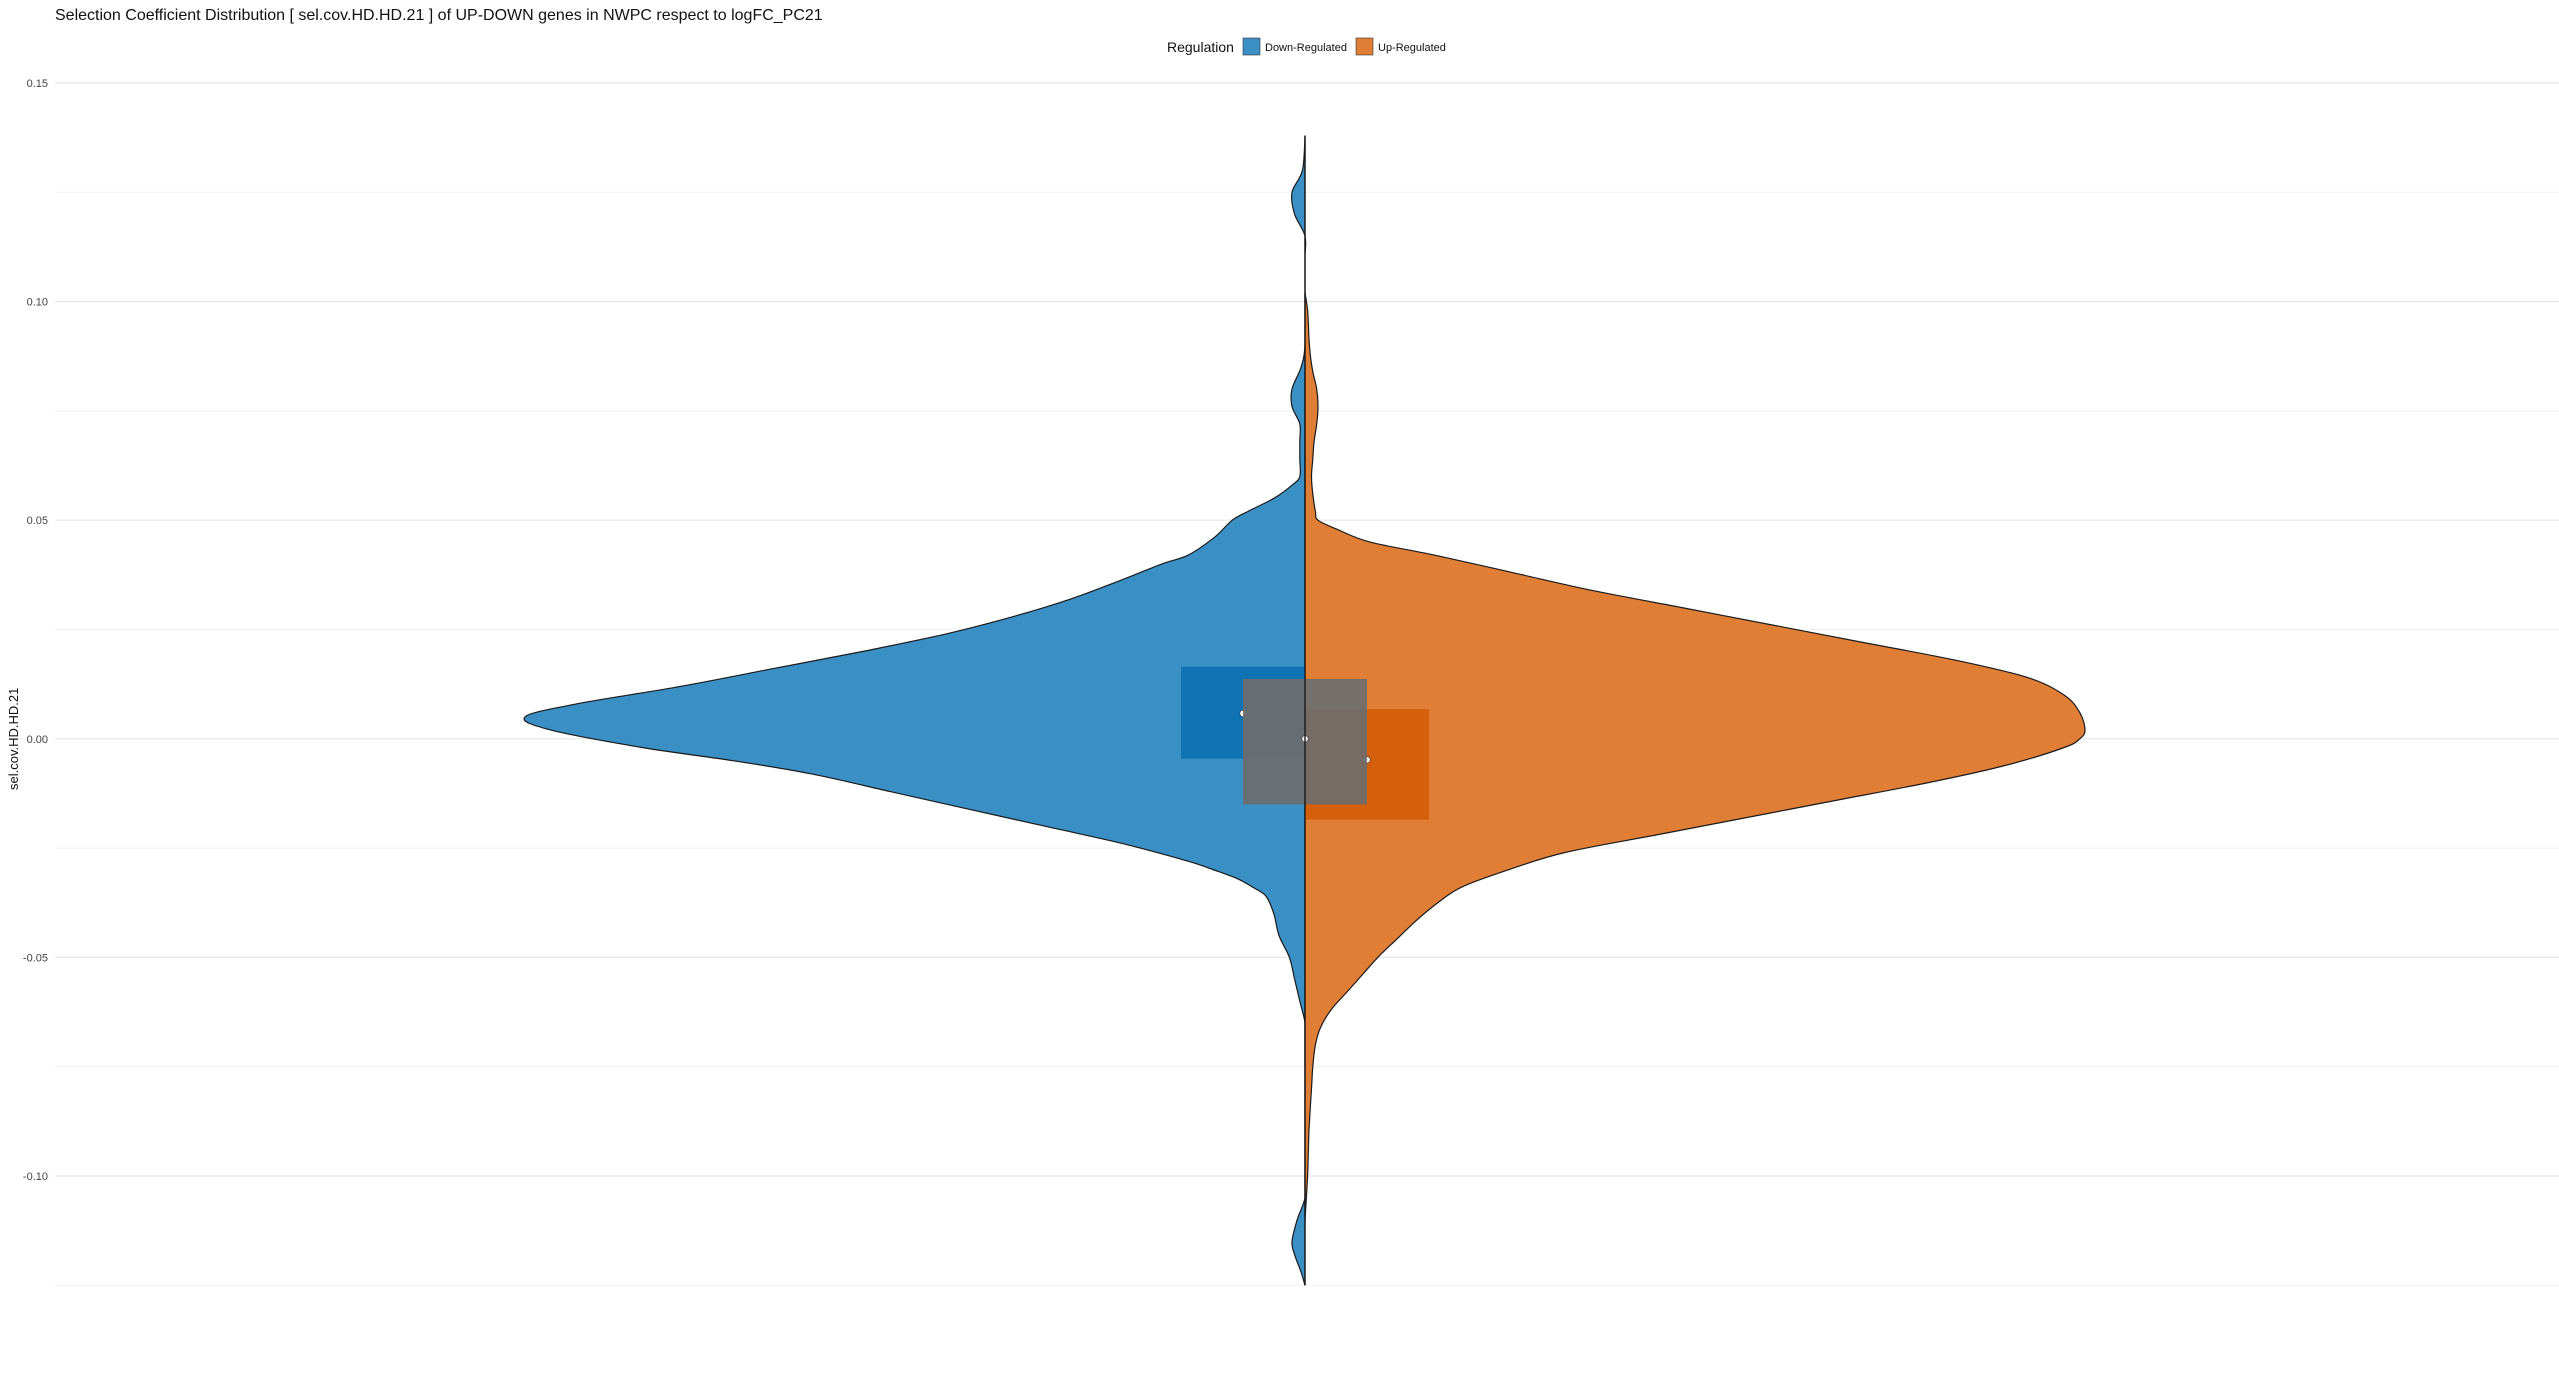  I want to click on y-tick-label: 0.15, so click(37, 84).